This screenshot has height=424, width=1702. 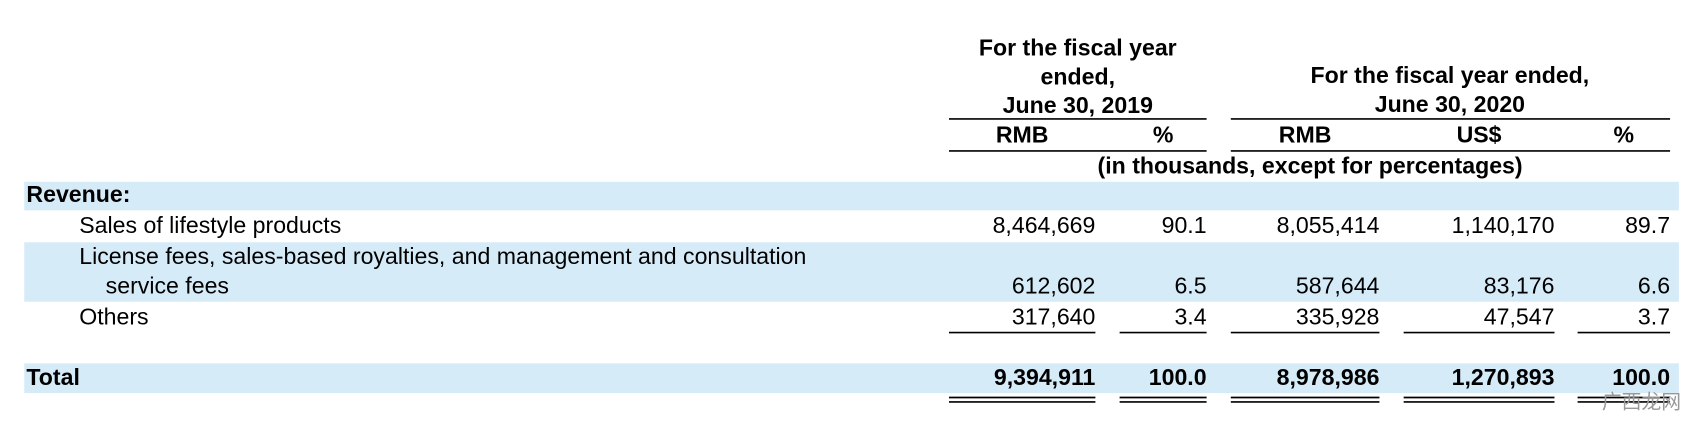 I want to click on row-label: Others, so click(x=113, y=316).